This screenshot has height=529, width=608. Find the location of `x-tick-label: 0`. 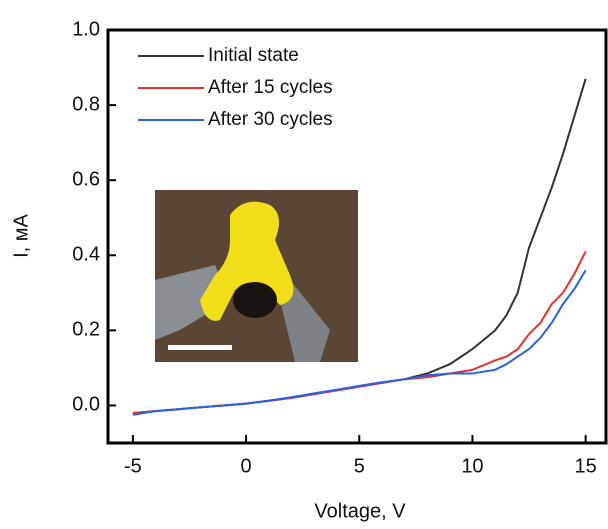

x-tick-label: 0 is located at coordinates (246, 466).